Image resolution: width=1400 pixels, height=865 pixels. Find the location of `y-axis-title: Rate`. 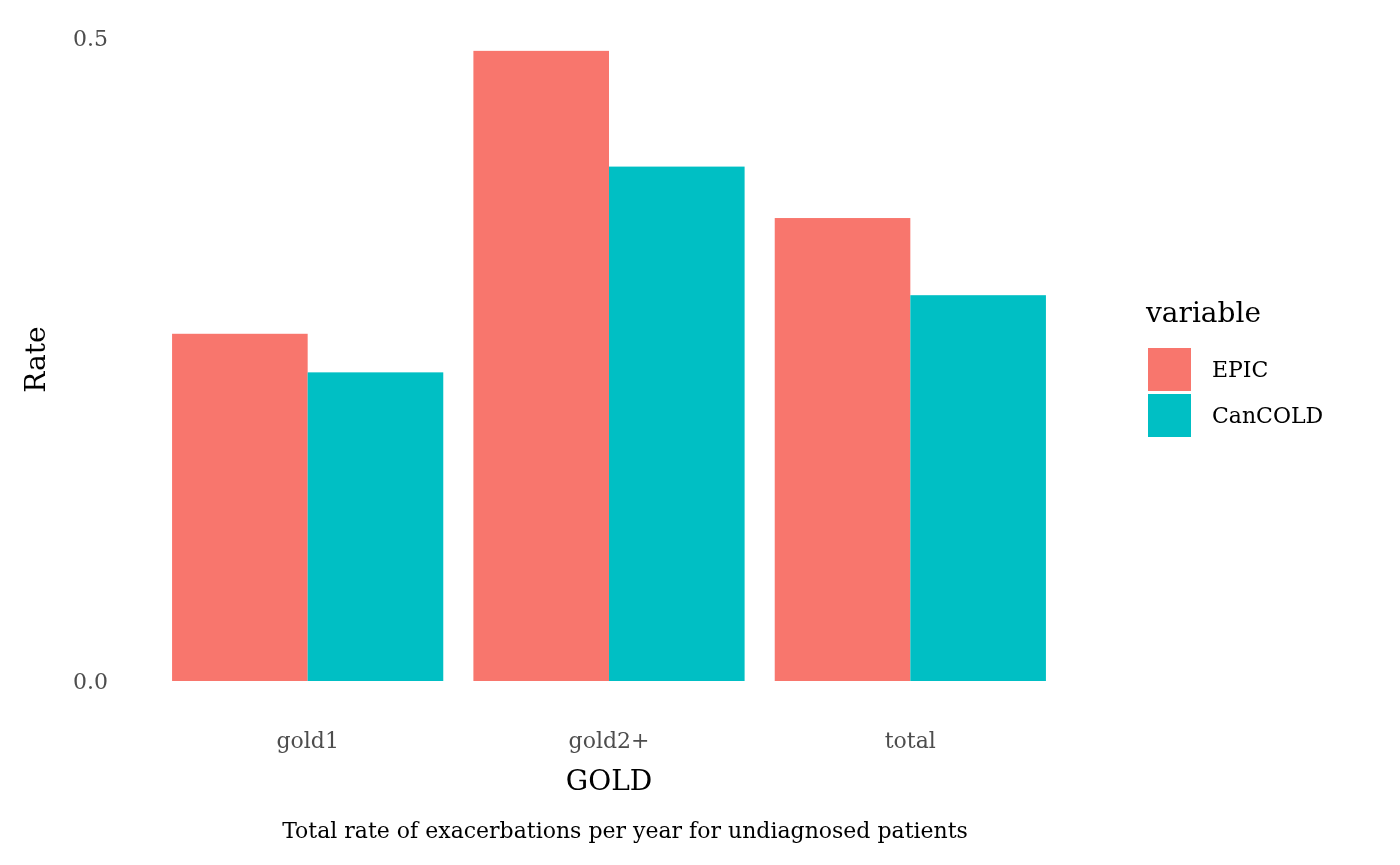

y-axis-title: Rate is located at coordinates (35, 359).